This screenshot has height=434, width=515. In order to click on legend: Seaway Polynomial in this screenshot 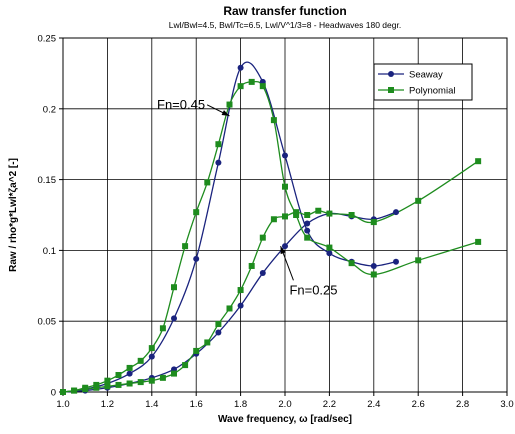, I will do `click(423, 82)`.